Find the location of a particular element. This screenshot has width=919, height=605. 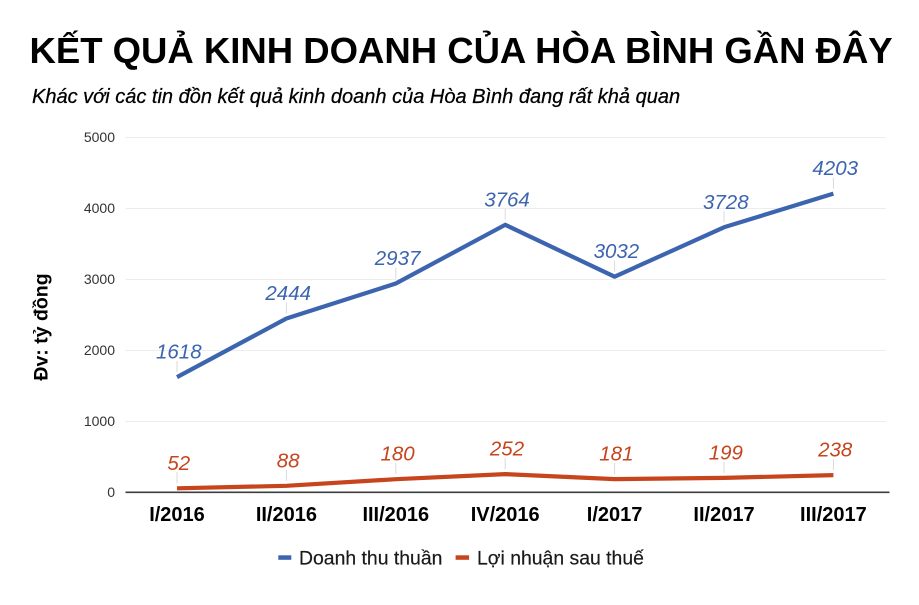

svg-text: Lợi nhuận sau thuế is located at coordinates (560, 559).